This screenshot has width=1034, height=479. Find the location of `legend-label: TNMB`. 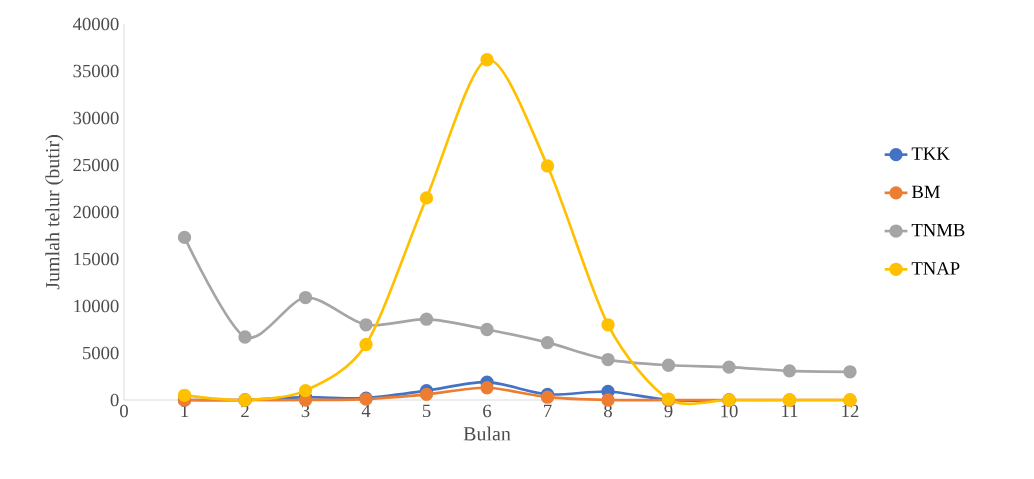

legend-label: TNMB is located at coordinates (938, 230).